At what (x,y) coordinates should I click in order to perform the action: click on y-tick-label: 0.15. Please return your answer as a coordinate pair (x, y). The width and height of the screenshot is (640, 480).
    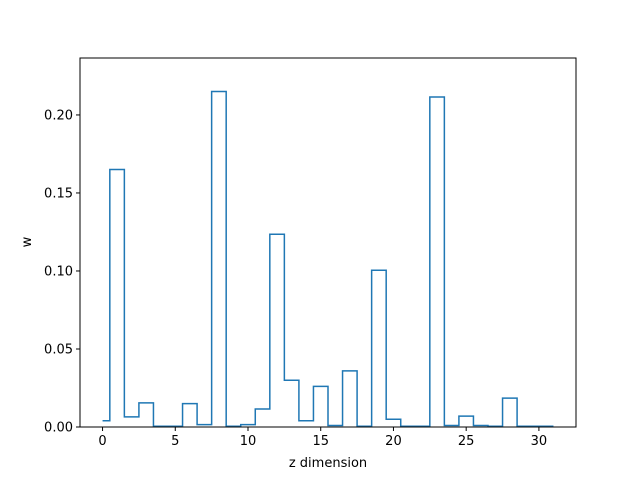
    Looking at the image, I should click on (58, 193).